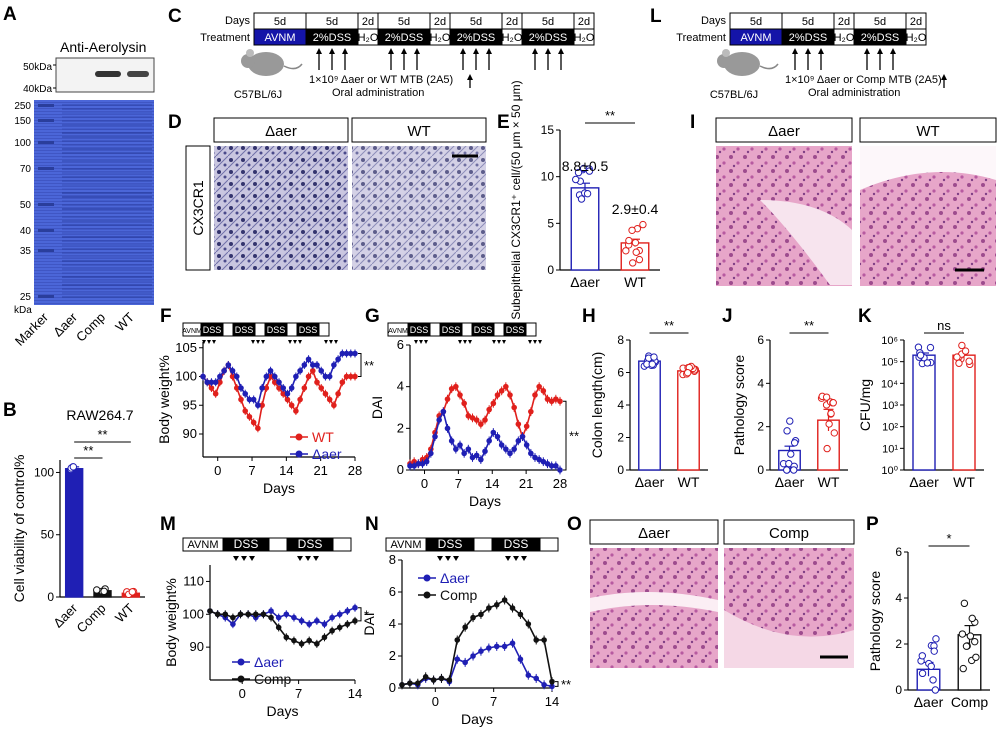  What do you see at coordinates (865, 316) in the screenshot?
I see `panel-label-k: K` at bounding box center [865, 316].